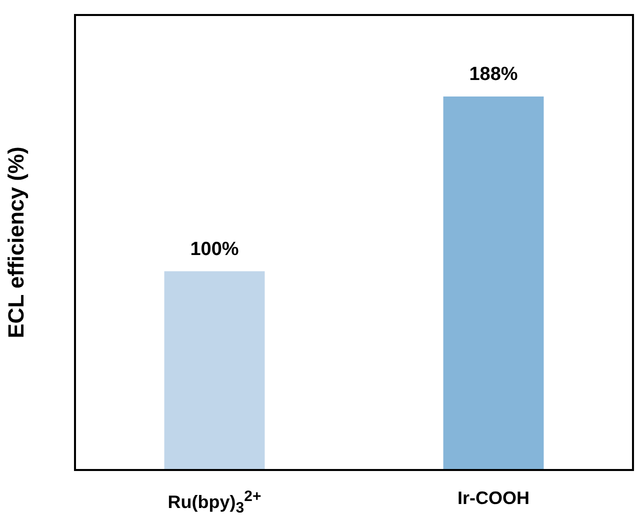 The image size is (635, 525). What do you see at coordinates (214, 249) in the screenshot?
I see `data-label: 100%` at bounding box center [214, 249].